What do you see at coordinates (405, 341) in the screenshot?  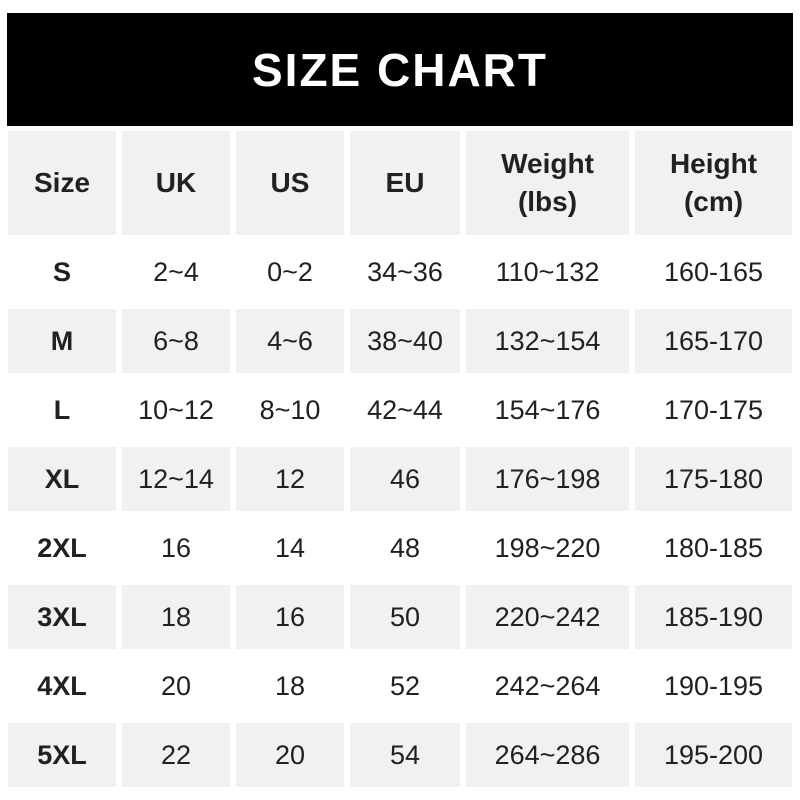 I see `eu-value-cell: 38~40` at bounding box center [405, 341].